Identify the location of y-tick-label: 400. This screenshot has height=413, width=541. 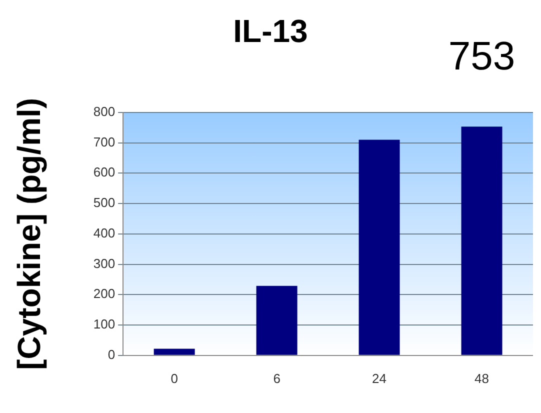
(104, 232).